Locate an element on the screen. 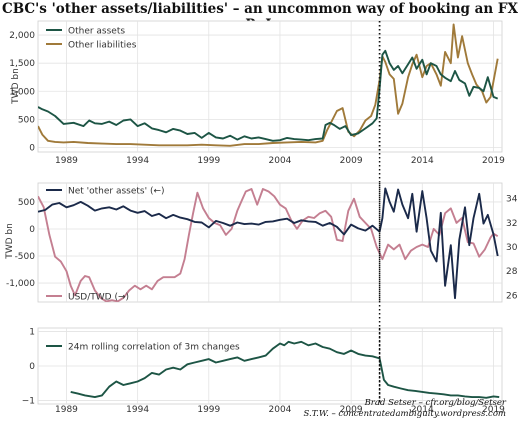  legend-item: Net 'other assets' (←) is located at coordinates (105, 192).